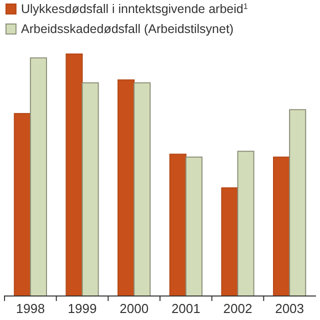 The width and height of the screenshot is (320, 320). I want to click on x-tick-label: 2000, so click(134, 308).